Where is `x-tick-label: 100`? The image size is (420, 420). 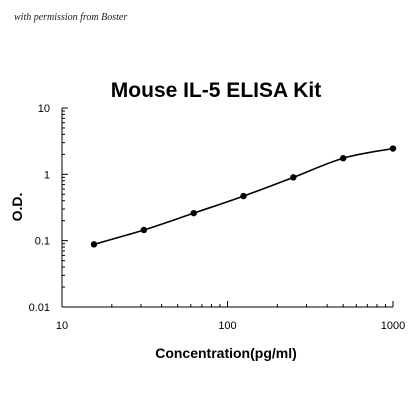 x-tick-label: 100 is located at coordinates (227, 326).